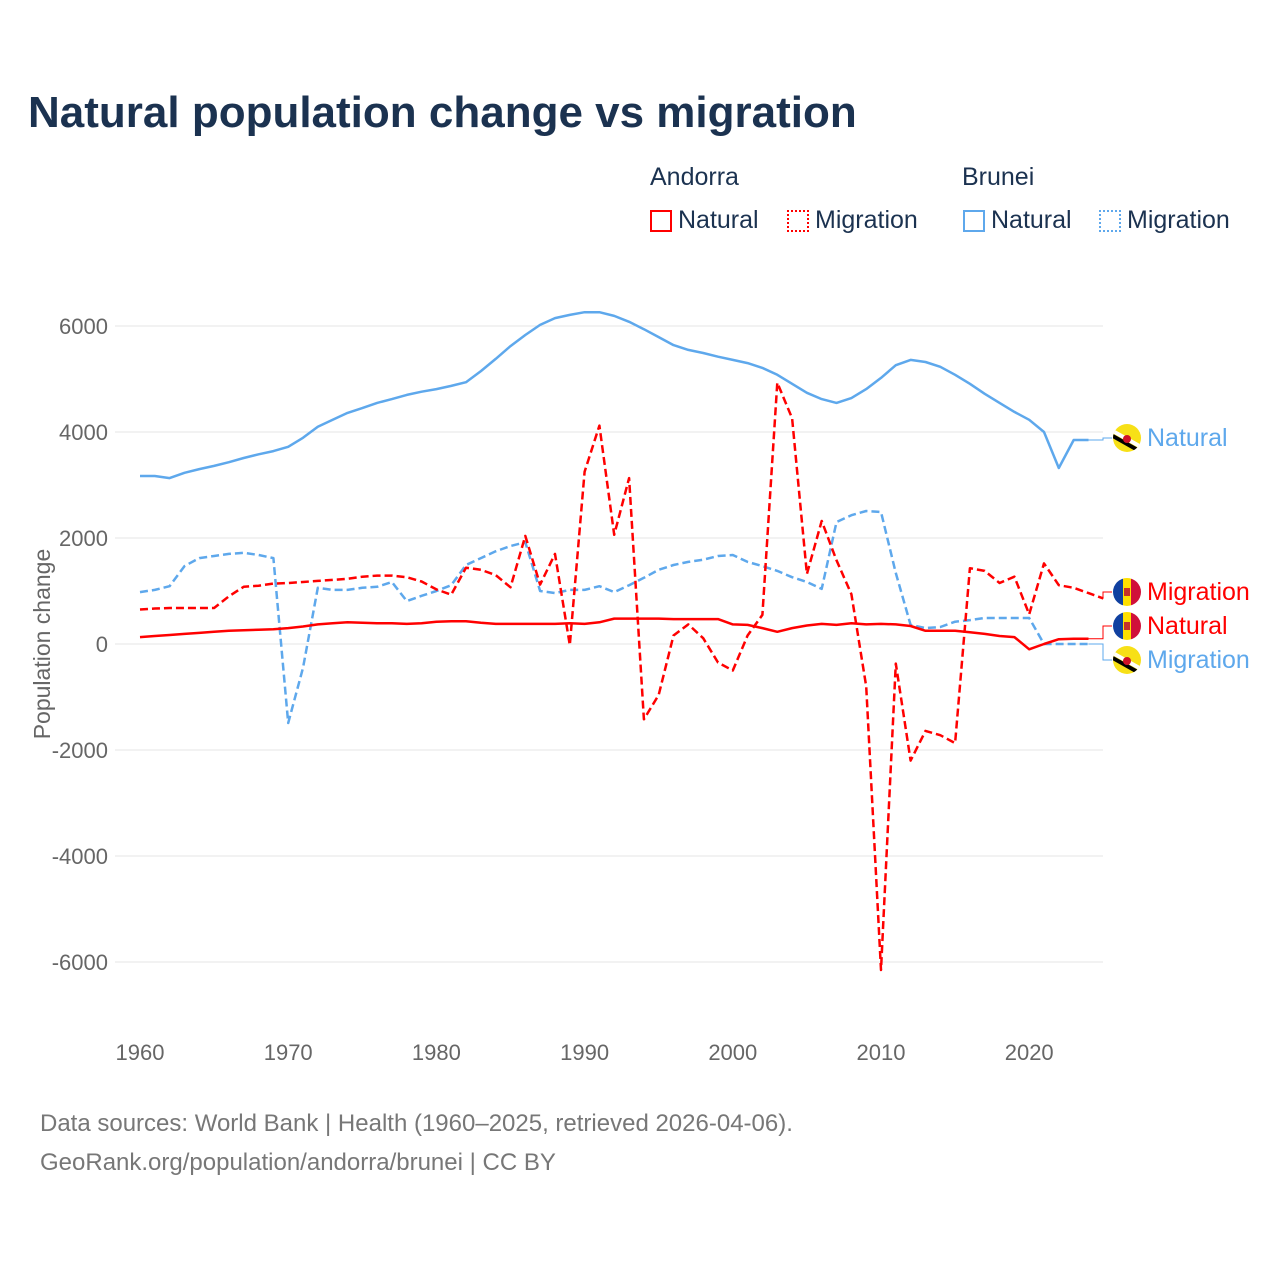  I want to click on x-tick-label: 1980, so click(436, 1052).